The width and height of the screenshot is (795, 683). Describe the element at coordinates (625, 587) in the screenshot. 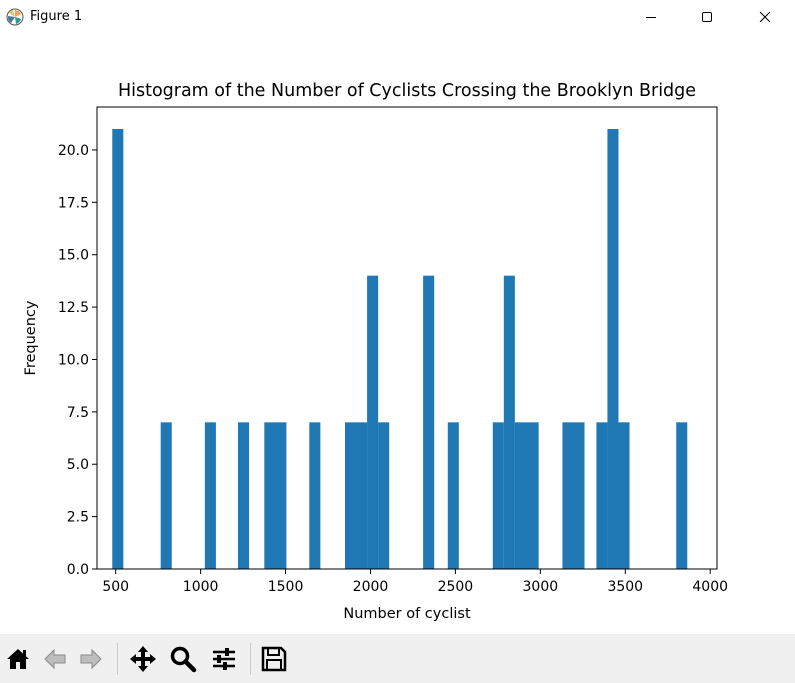

I see `x-tick-label: 3500` at that location.